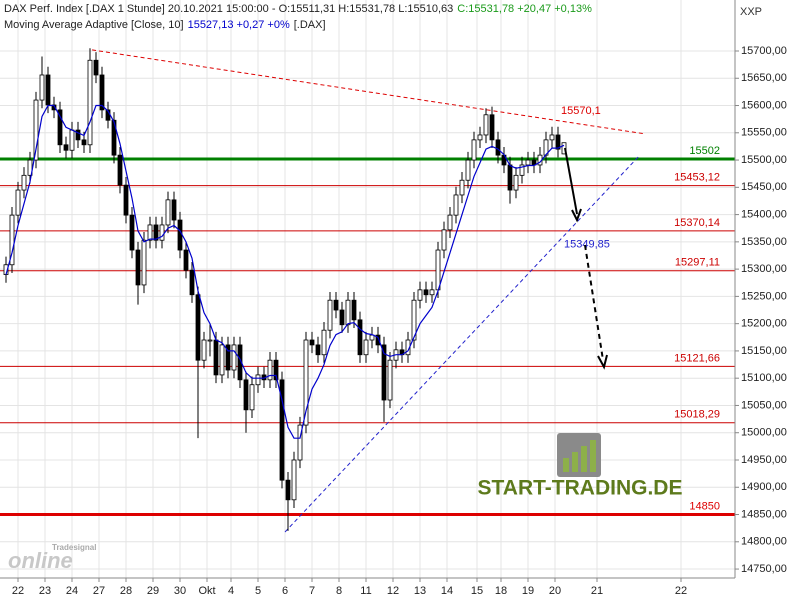 This screenshot has height=600, width=800. Describe the element at coordinates (764, 269) in the screenshot. I see `y-tick-label: 15300,00` at that location.